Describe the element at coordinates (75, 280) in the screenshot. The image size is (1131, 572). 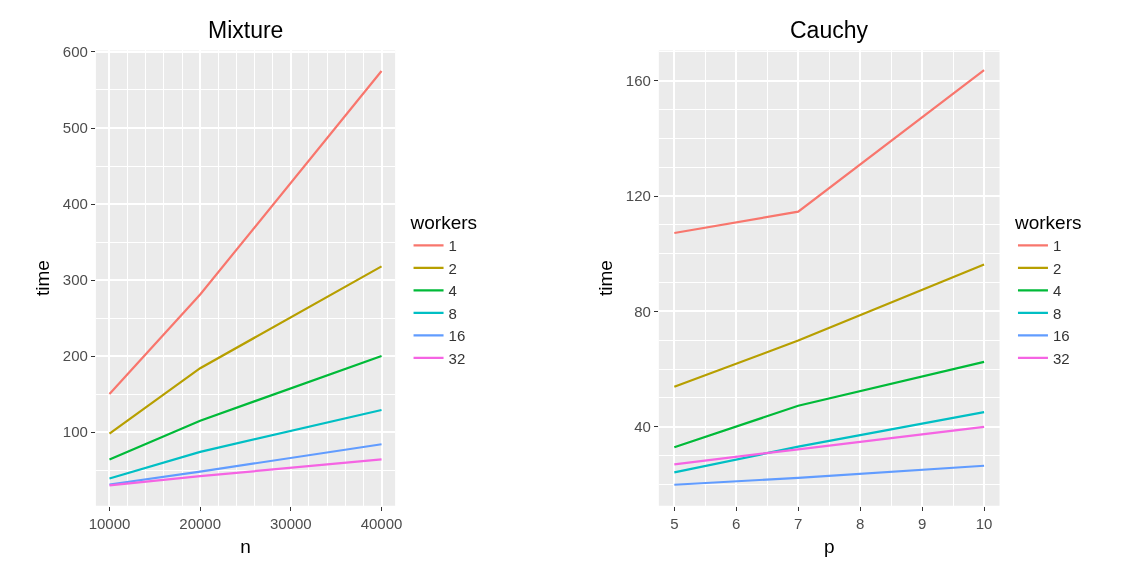
I see `y-tick-label: 300` at that location.